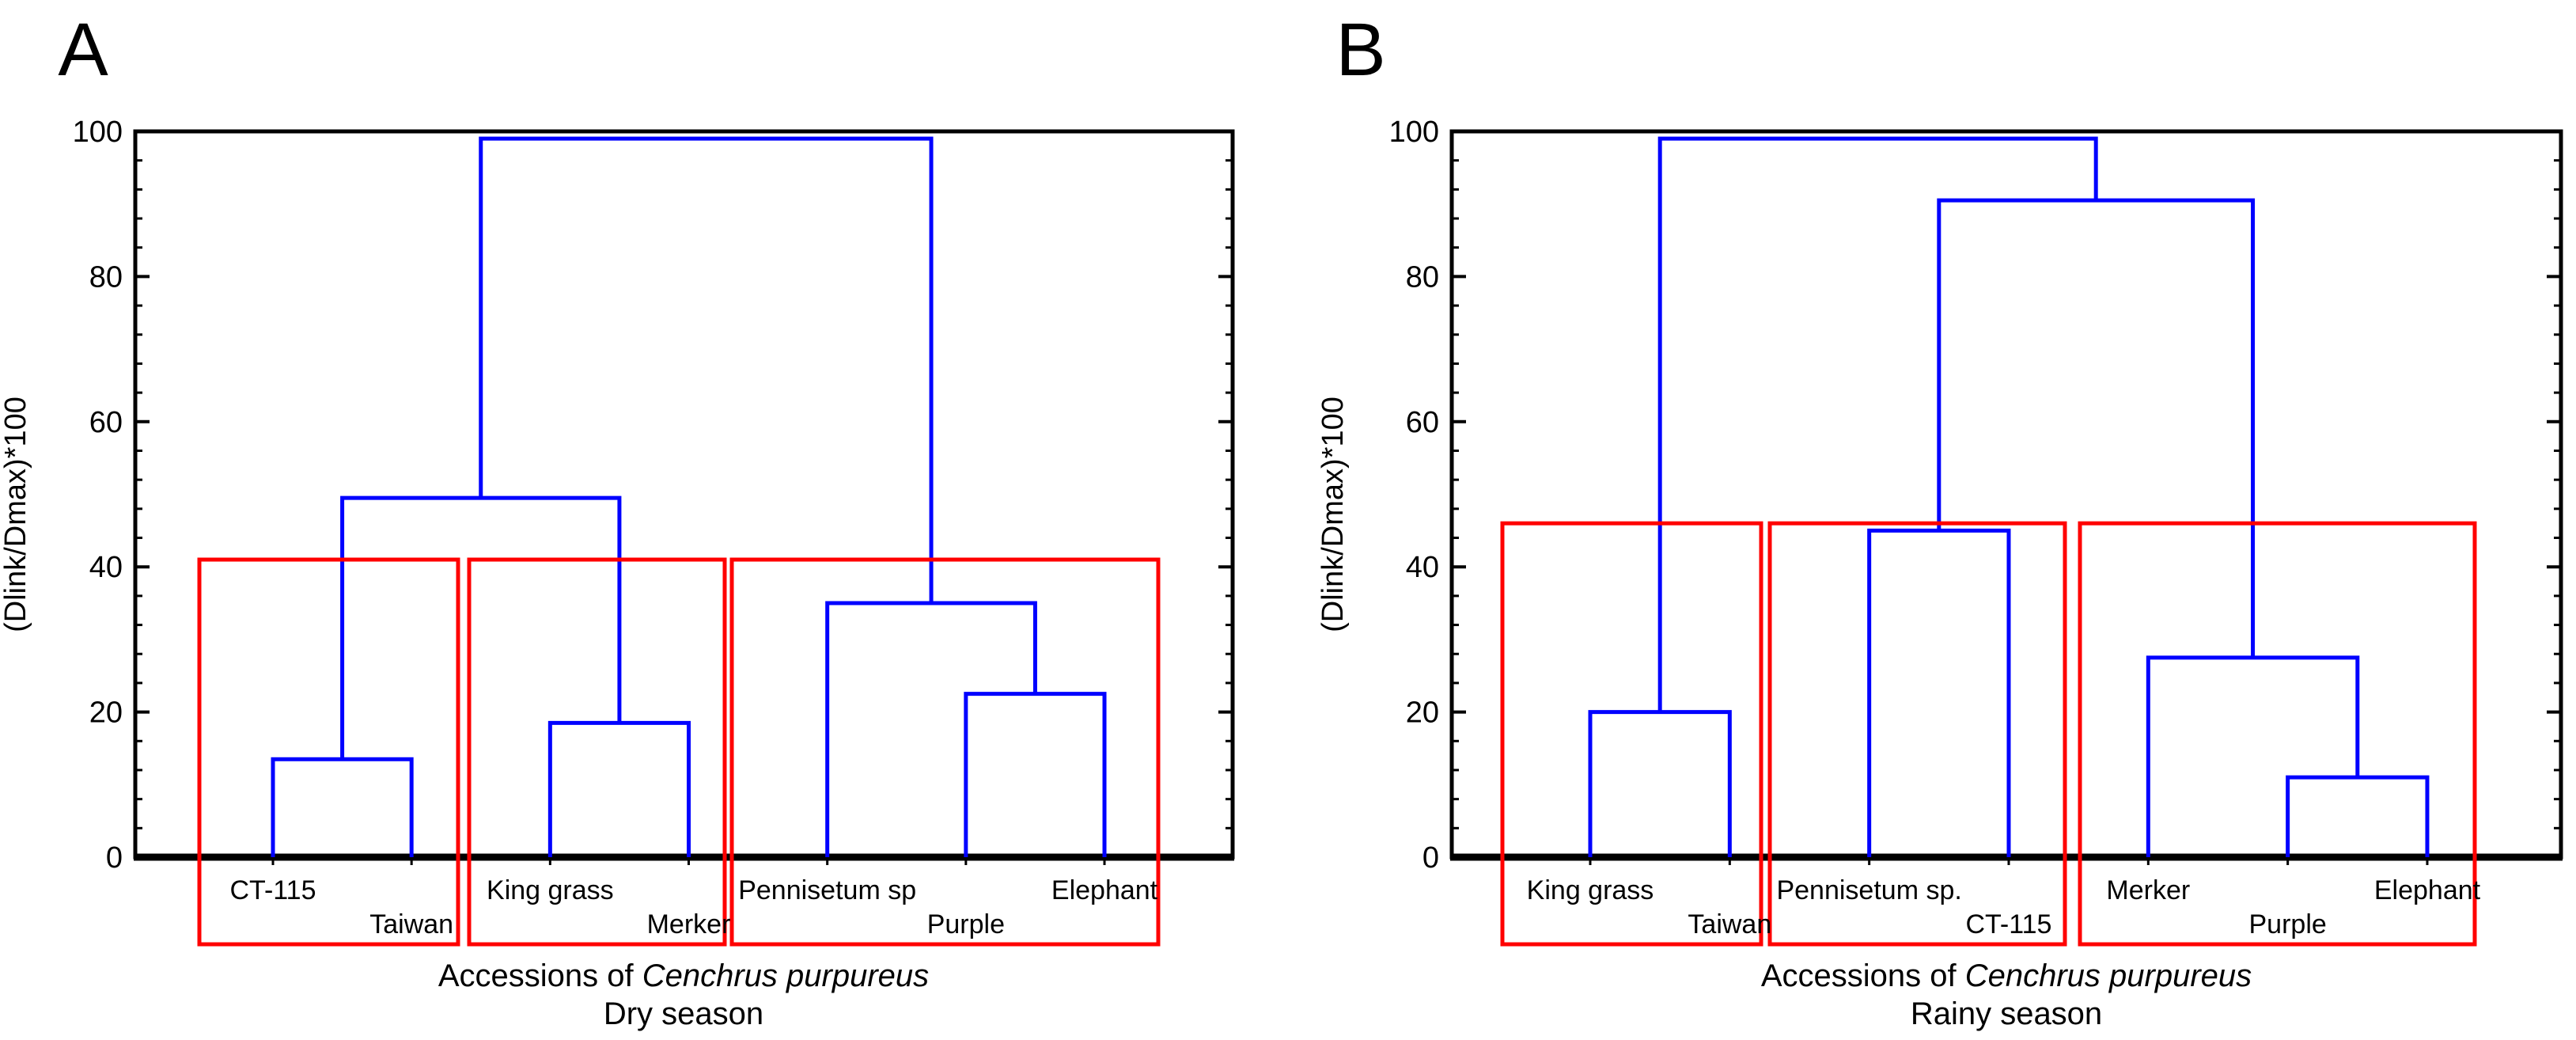  I want to click on season-label: Dry season, so click(683, 1013).